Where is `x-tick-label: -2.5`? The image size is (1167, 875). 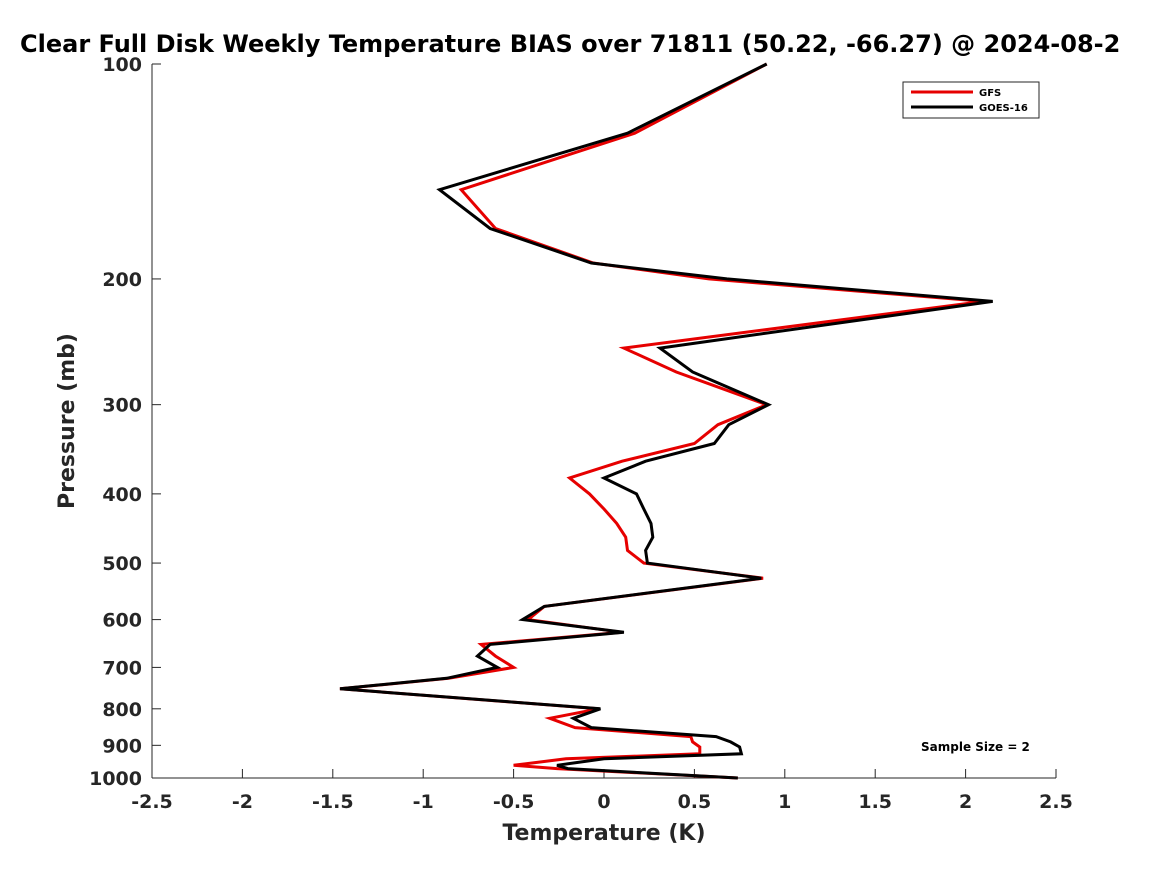 x-tick-label: -2.5 is located at coordinates (152, 802).